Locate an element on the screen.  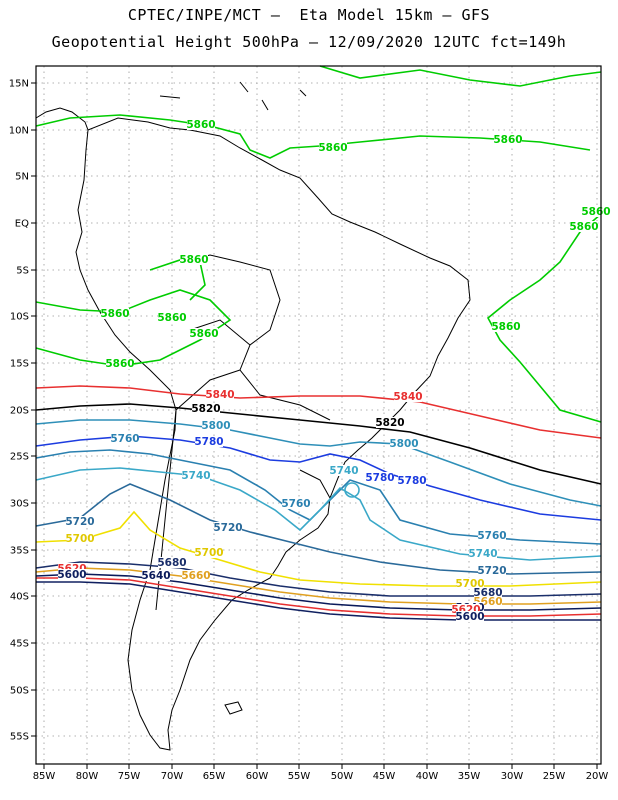
lat-label: 20S is located at coordinates (19, 411).